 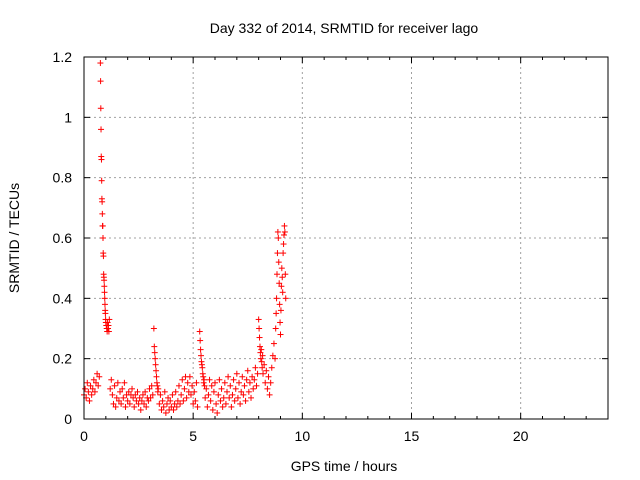 What do you see at coordinates (412, 436) in the screenshot?
I see `x-tick-label: 15` at bounding box center [412, 436].